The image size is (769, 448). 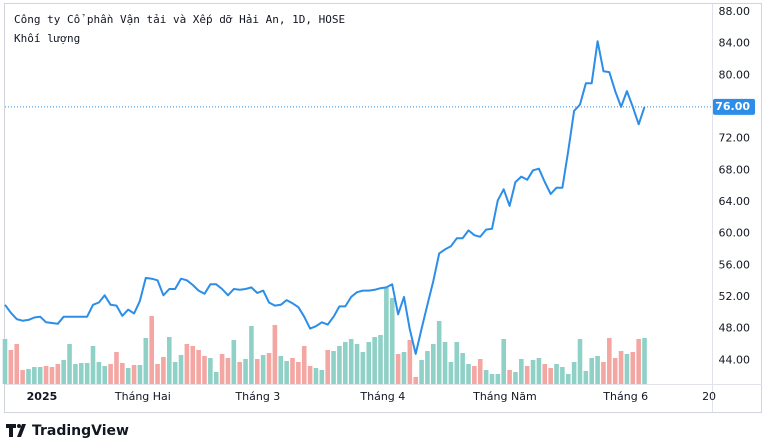 What do you see at coordinates (735, 328) in the screenshot?
I see `y-tick-label: 48.00` at bounding box center [735, 328].